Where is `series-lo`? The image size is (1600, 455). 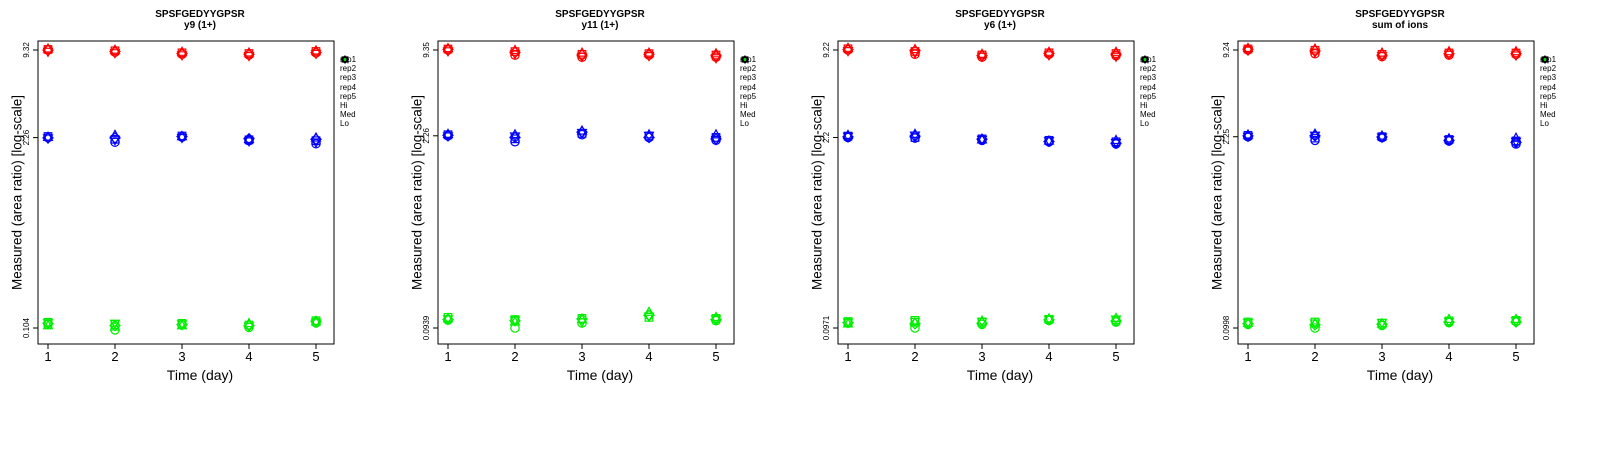
series-lo is located at coordinates (1382, 323).